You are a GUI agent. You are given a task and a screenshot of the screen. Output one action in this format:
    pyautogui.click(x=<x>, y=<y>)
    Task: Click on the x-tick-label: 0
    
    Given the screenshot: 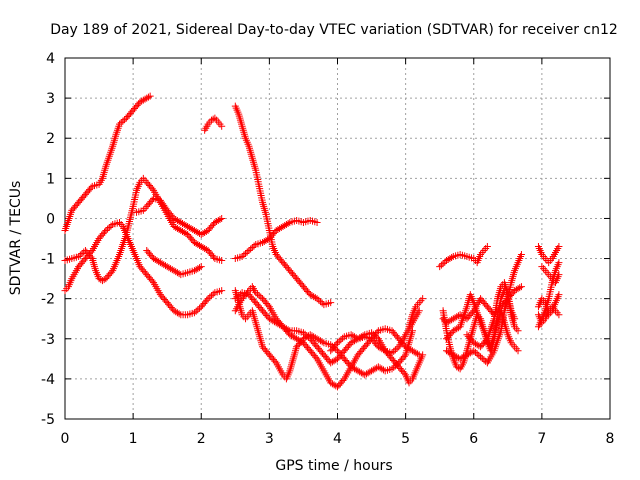 What is the action you would take?
    pyautogui.click(x=65, y=439)
    